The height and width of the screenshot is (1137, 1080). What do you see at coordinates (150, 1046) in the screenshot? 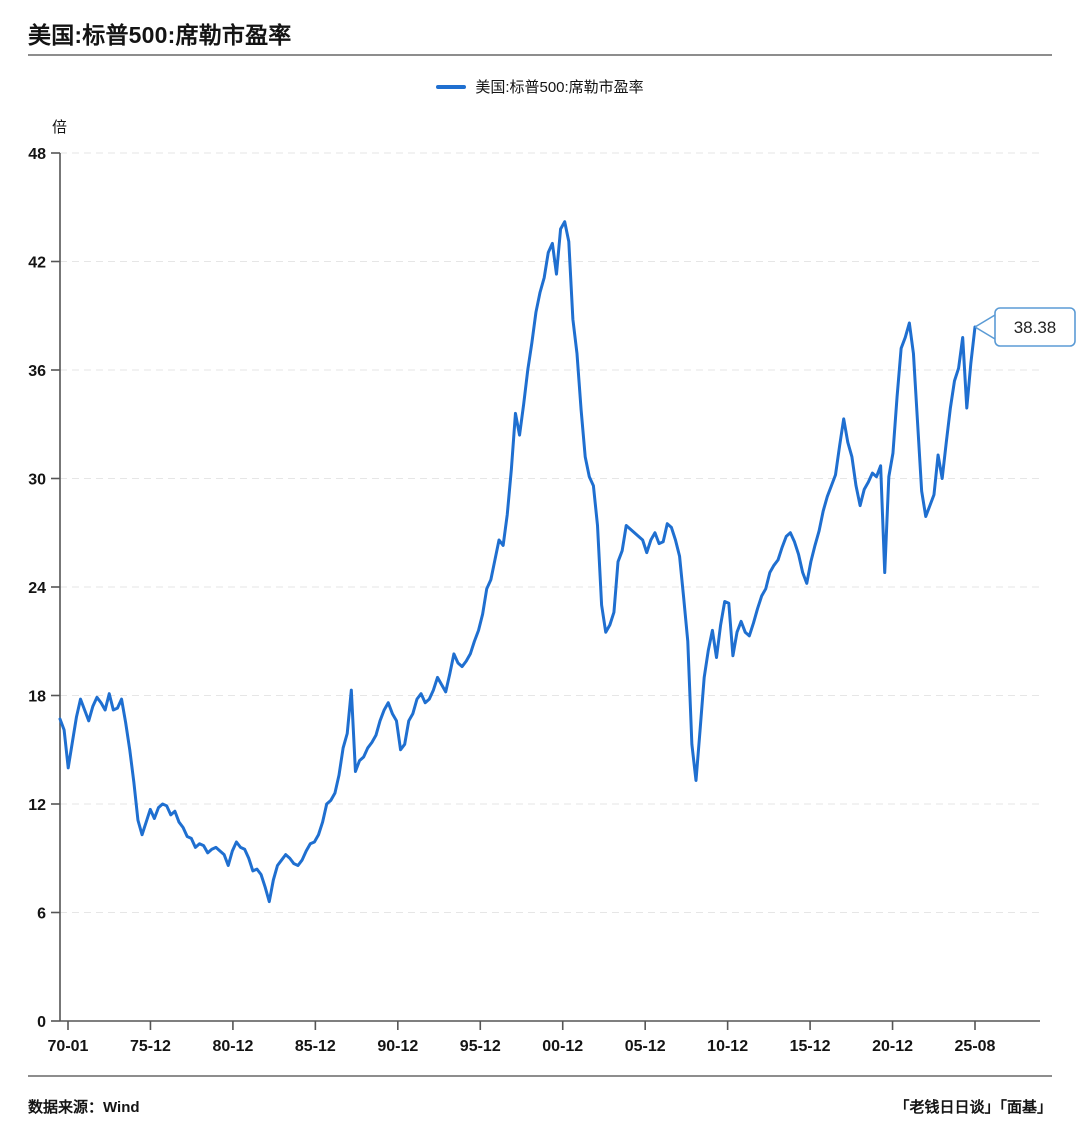
I see `x-axis-tick-label: 75-12` at bounding box center [150, 1046].